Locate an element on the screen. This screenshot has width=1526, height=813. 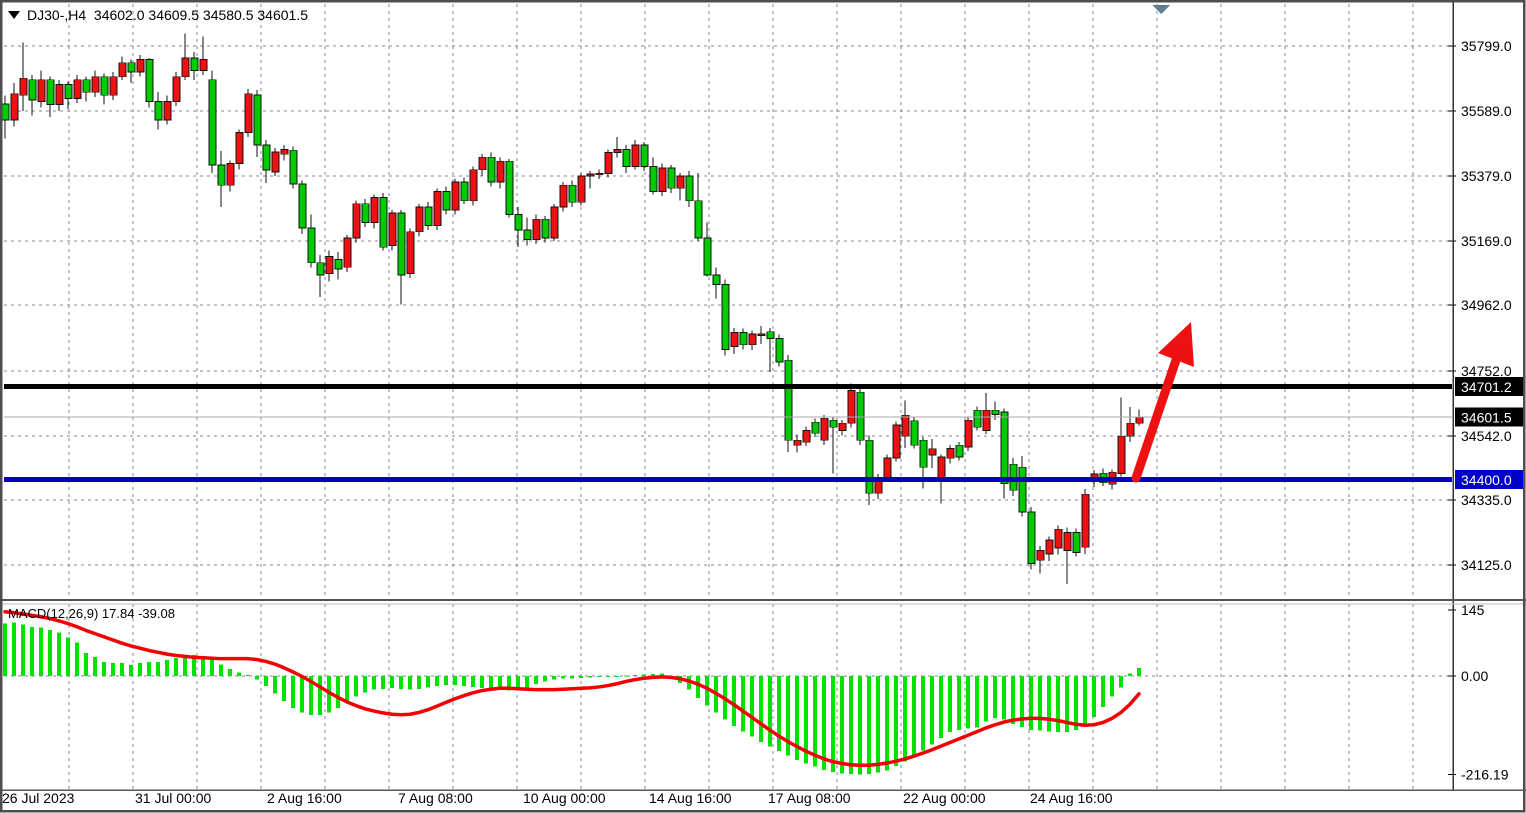
time-axis-label: 24 Aug 16:00 is located at coordinates (1071, 798).